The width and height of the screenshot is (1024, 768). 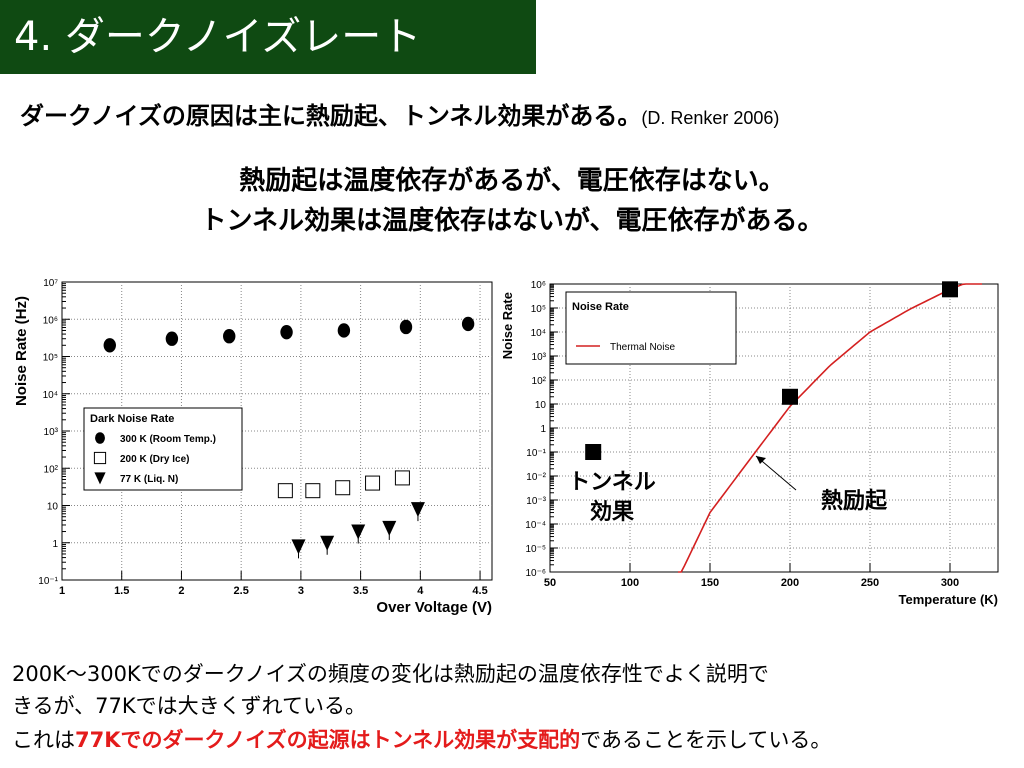 What do you see at coordinates (189, 706) in the screenshot?
I see `bottom-line-2: きるが、77Kでは大きくずれている。` at bounding box center [189, 706].